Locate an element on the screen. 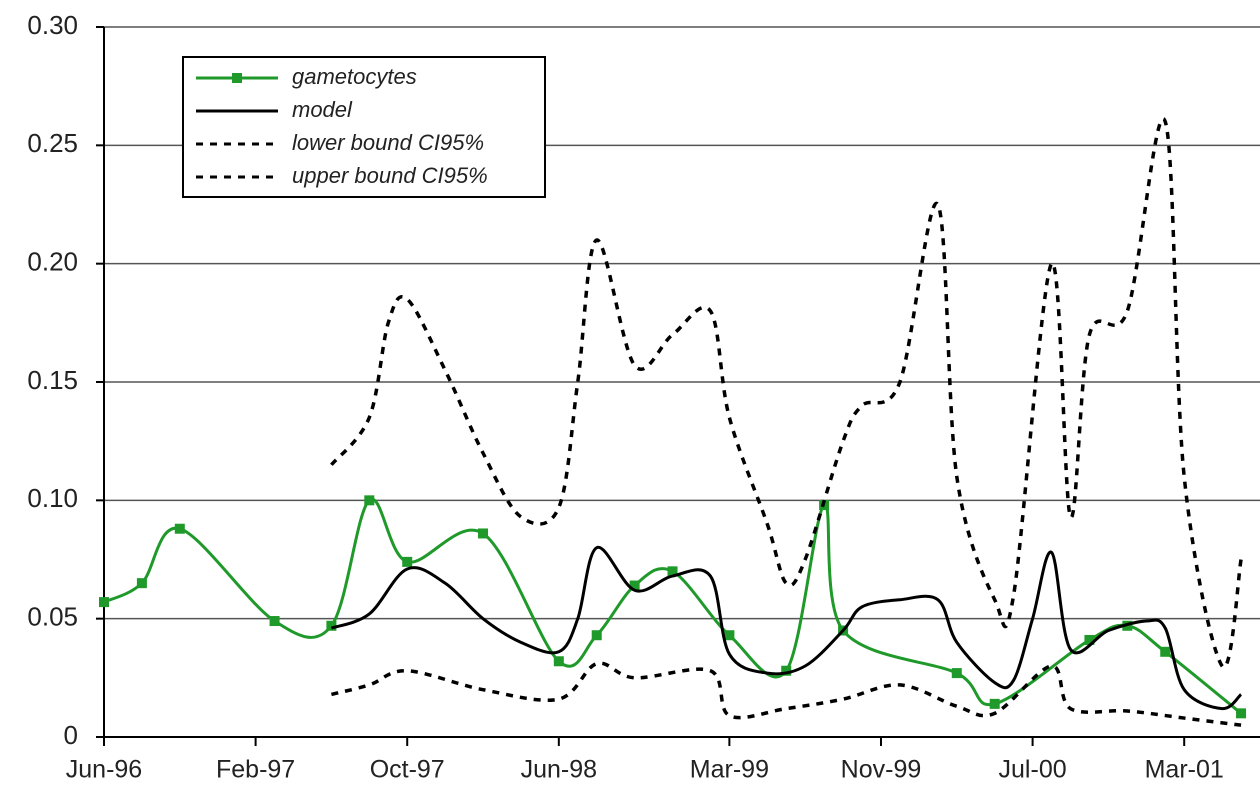 The width and height of the screenshot is (1260, 803). legend-label: lower bound CI95% is located at coordinates (388, 142).